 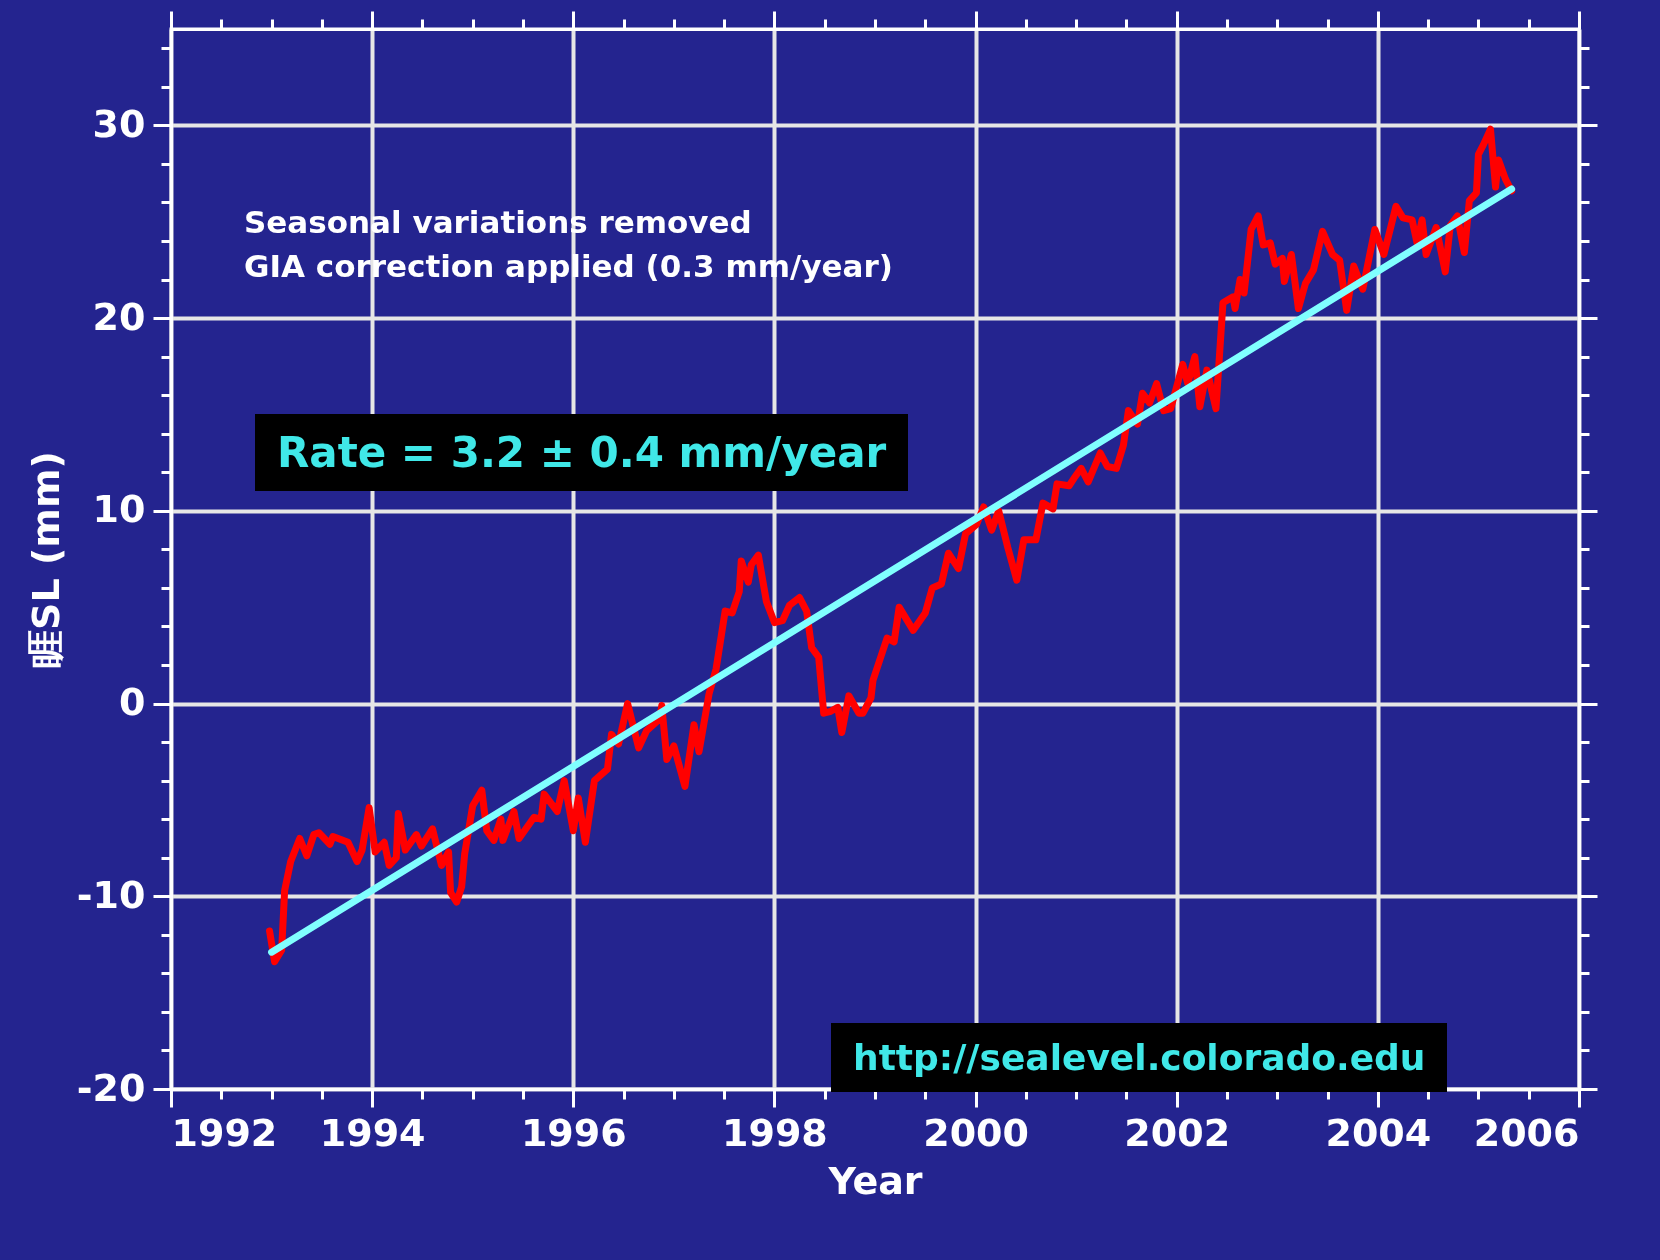 I want to click on y-tick-label: 30, so click(x=119, y=123).